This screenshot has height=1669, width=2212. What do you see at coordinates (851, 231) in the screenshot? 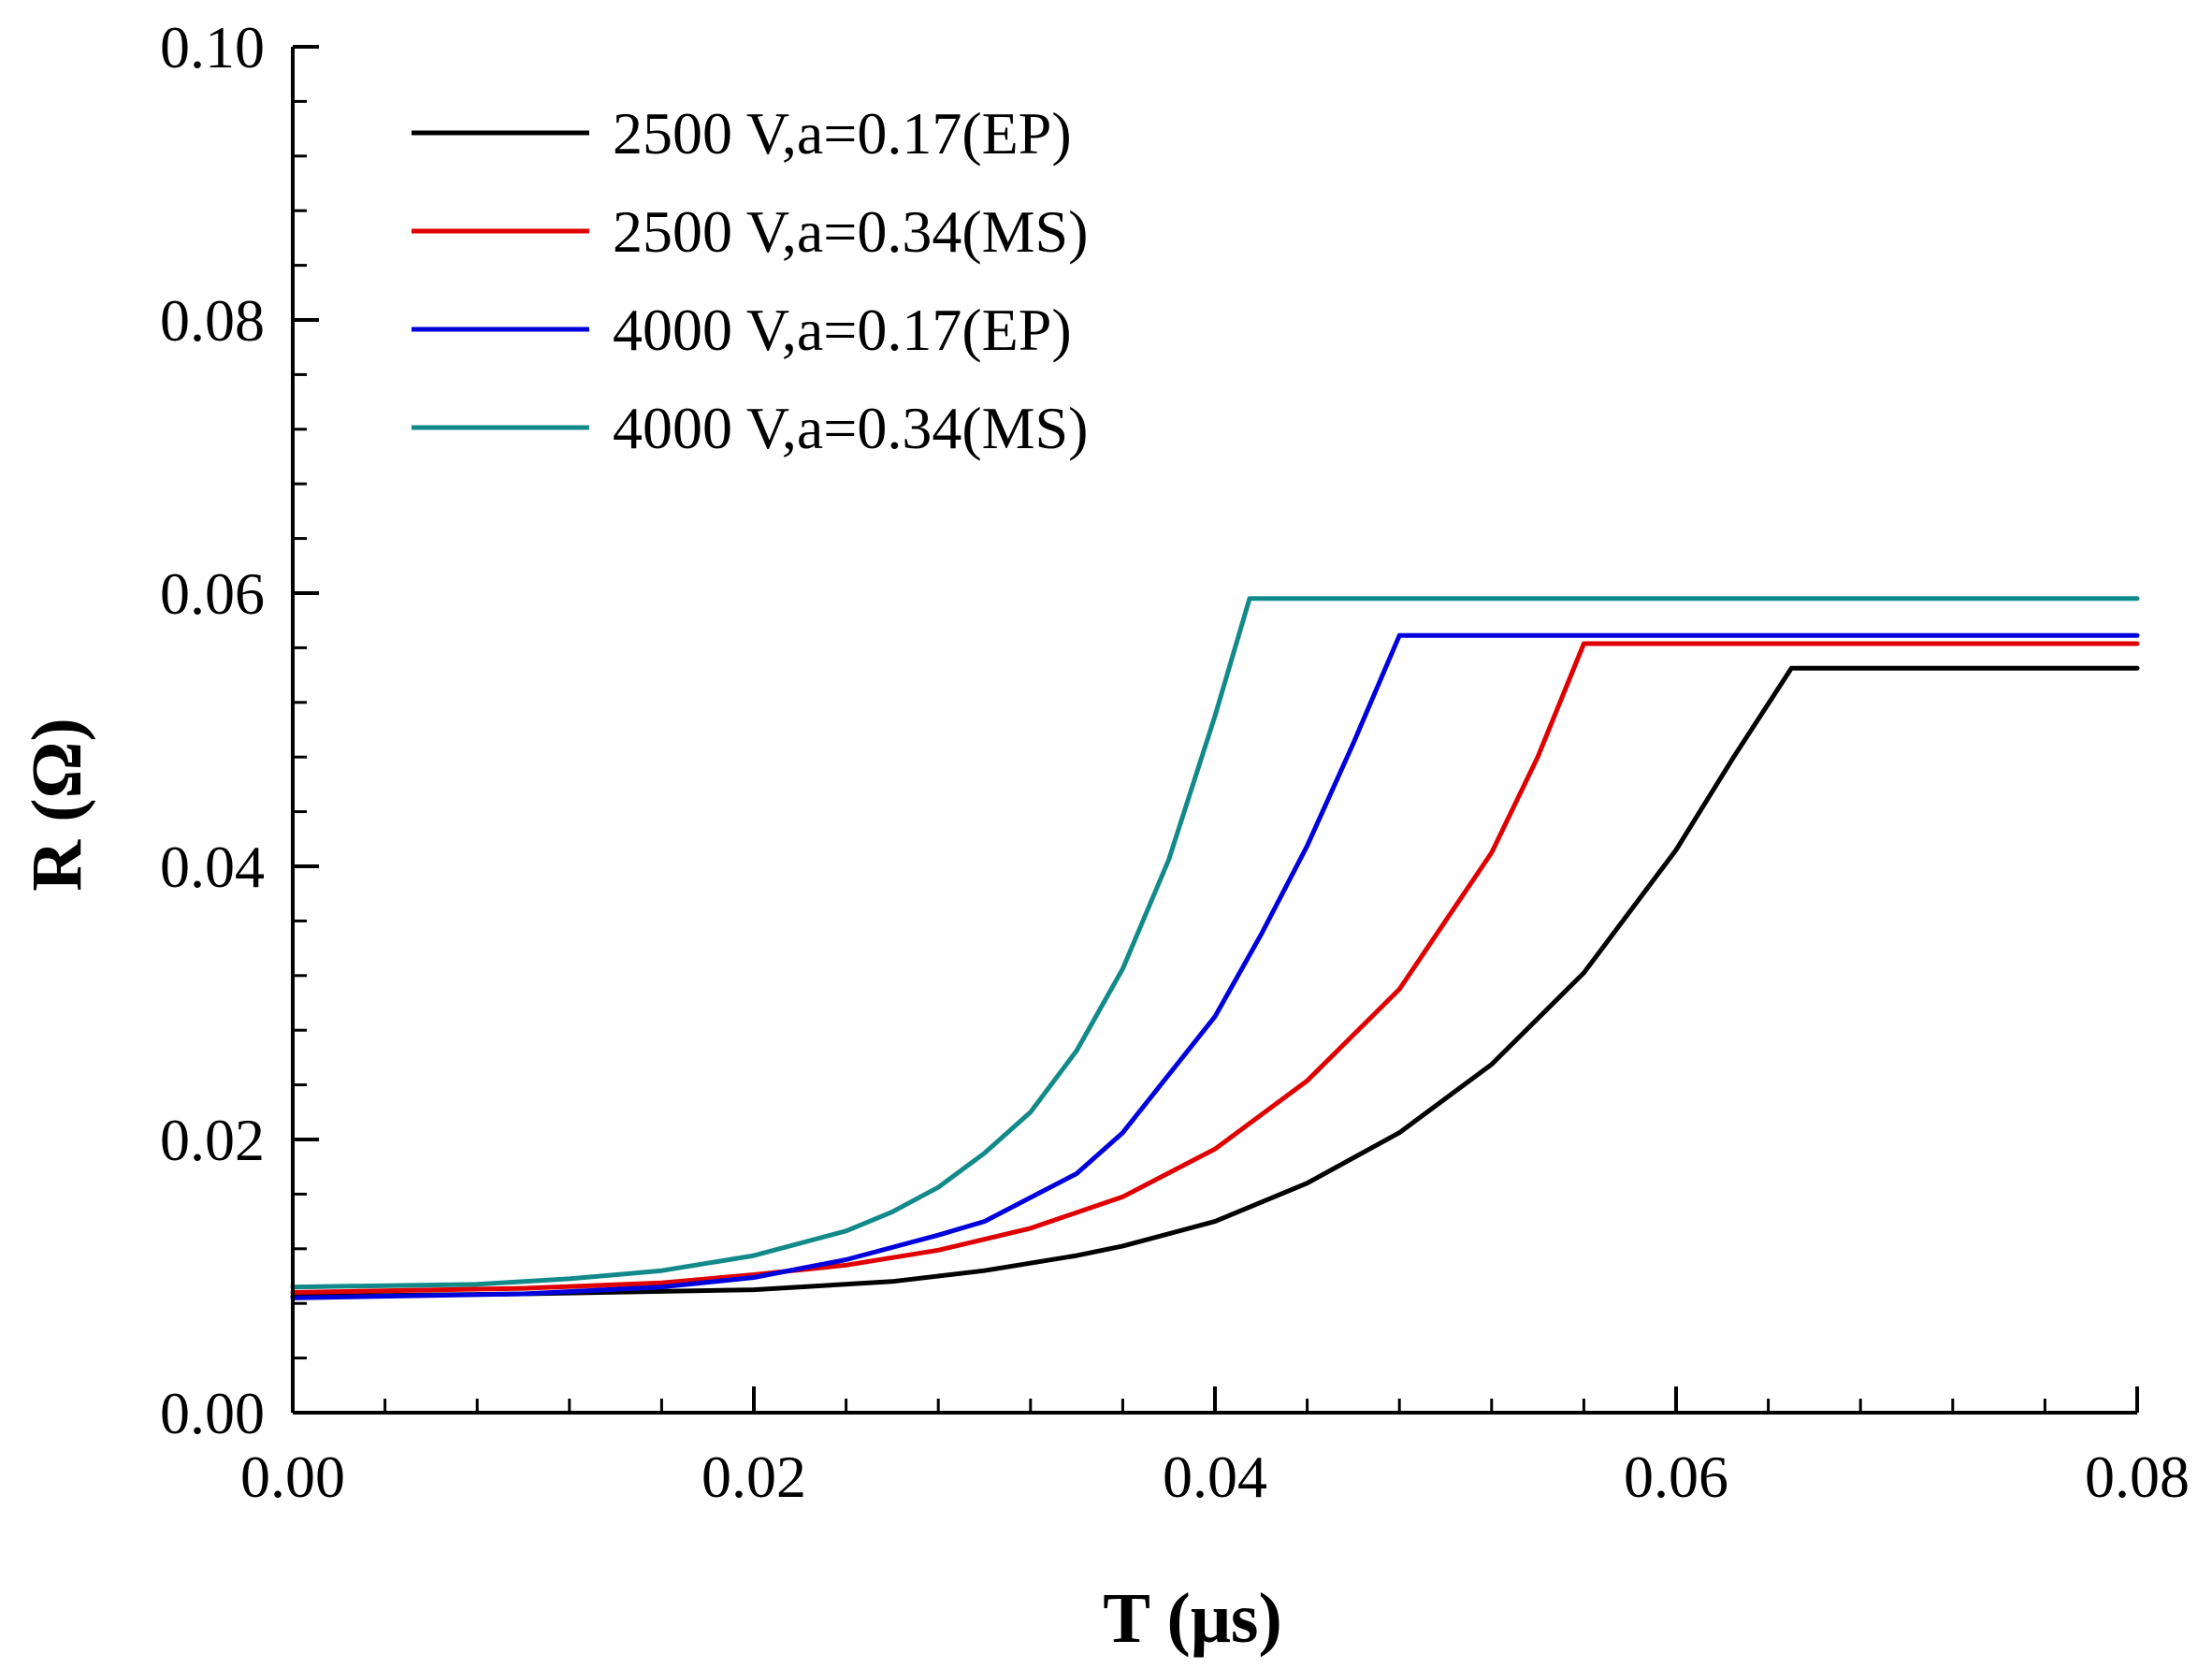
I see `legend-label-2: 2500 V,a=0.34(MS)` at bounding box center [851, 231].